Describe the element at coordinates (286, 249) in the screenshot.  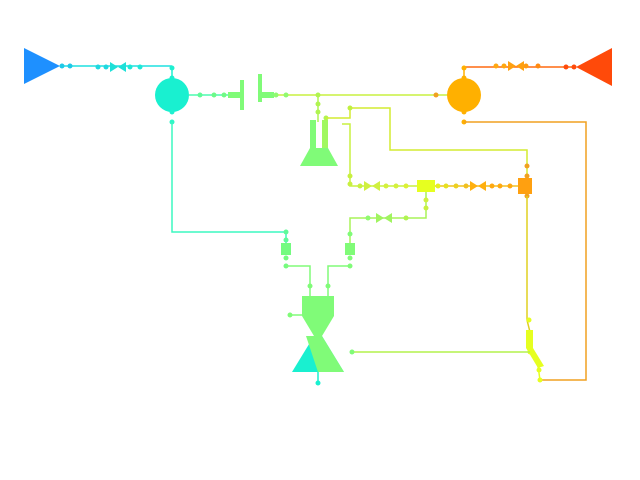
I see `fuel-valve-block-icon` at that location.